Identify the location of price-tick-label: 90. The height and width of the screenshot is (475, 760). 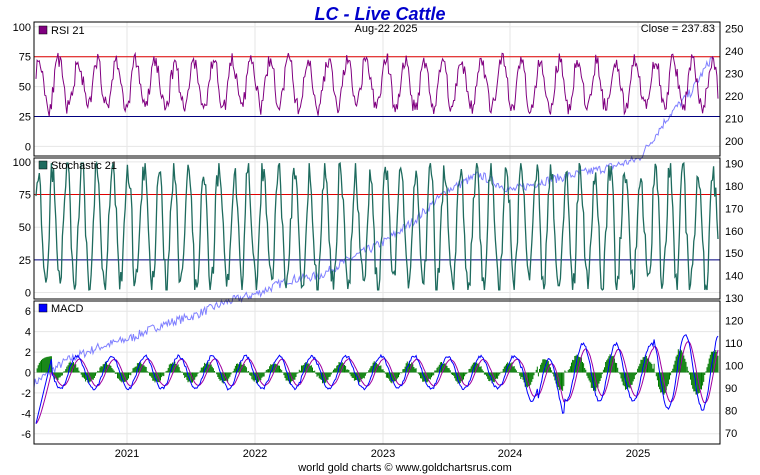
(731, 389).